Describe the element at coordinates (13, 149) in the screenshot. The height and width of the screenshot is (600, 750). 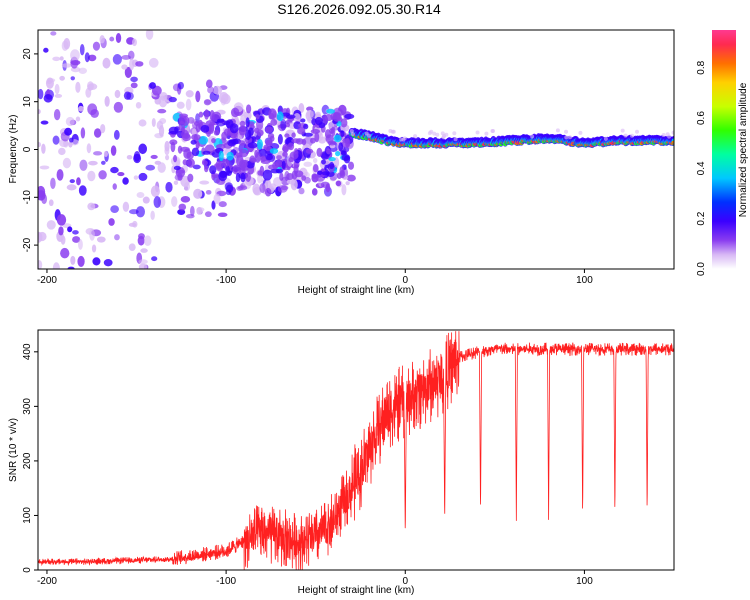
I see `spectrogram-y-axis-label: Frequency (Hz)` at that location.